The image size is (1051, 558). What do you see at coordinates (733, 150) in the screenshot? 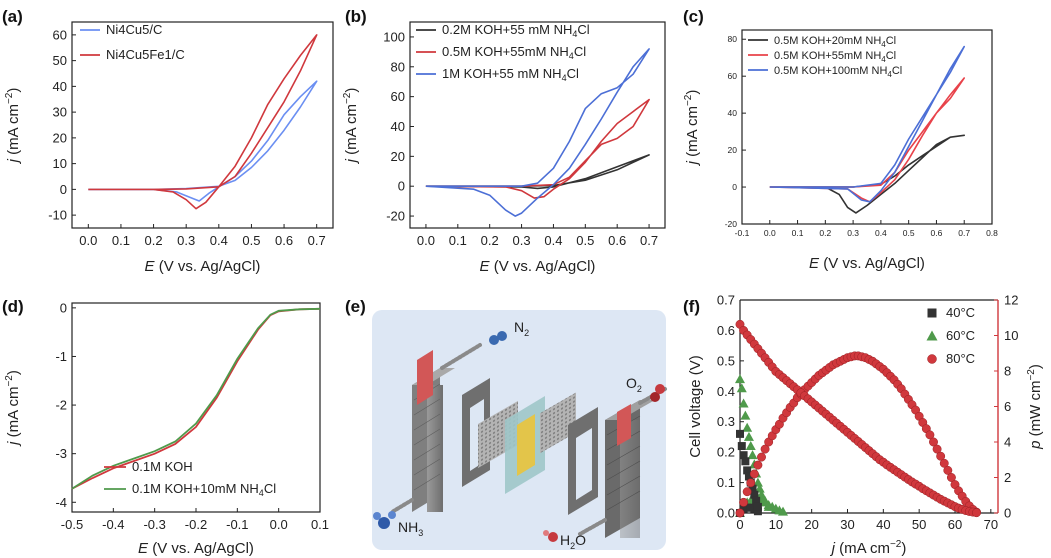
I see `y-tick-label: 20` at bounding box center [733, 150].